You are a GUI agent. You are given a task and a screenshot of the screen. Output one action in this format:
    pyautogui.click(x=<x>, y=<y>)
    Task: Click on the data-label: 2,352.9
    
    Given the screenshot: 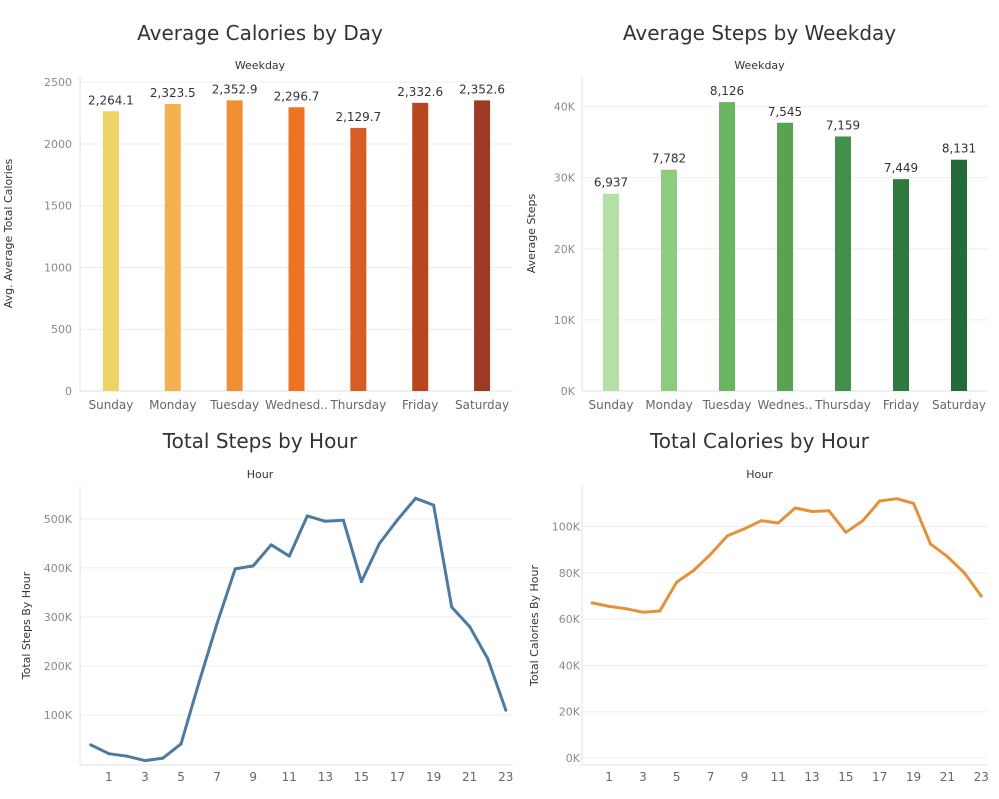 What is the action you would take?
    pyautogui.click(x=235, y=89)
    